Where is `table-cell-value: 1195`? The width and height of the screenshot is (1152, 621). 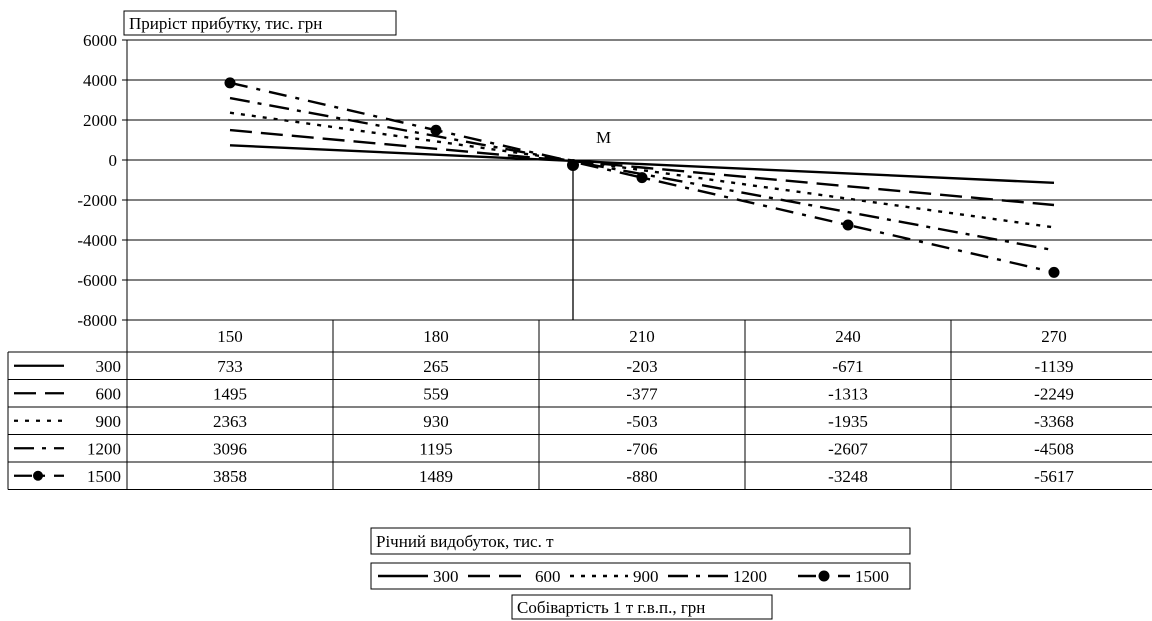 table-cell-value: 1195 is located at coordinates (435, 448).